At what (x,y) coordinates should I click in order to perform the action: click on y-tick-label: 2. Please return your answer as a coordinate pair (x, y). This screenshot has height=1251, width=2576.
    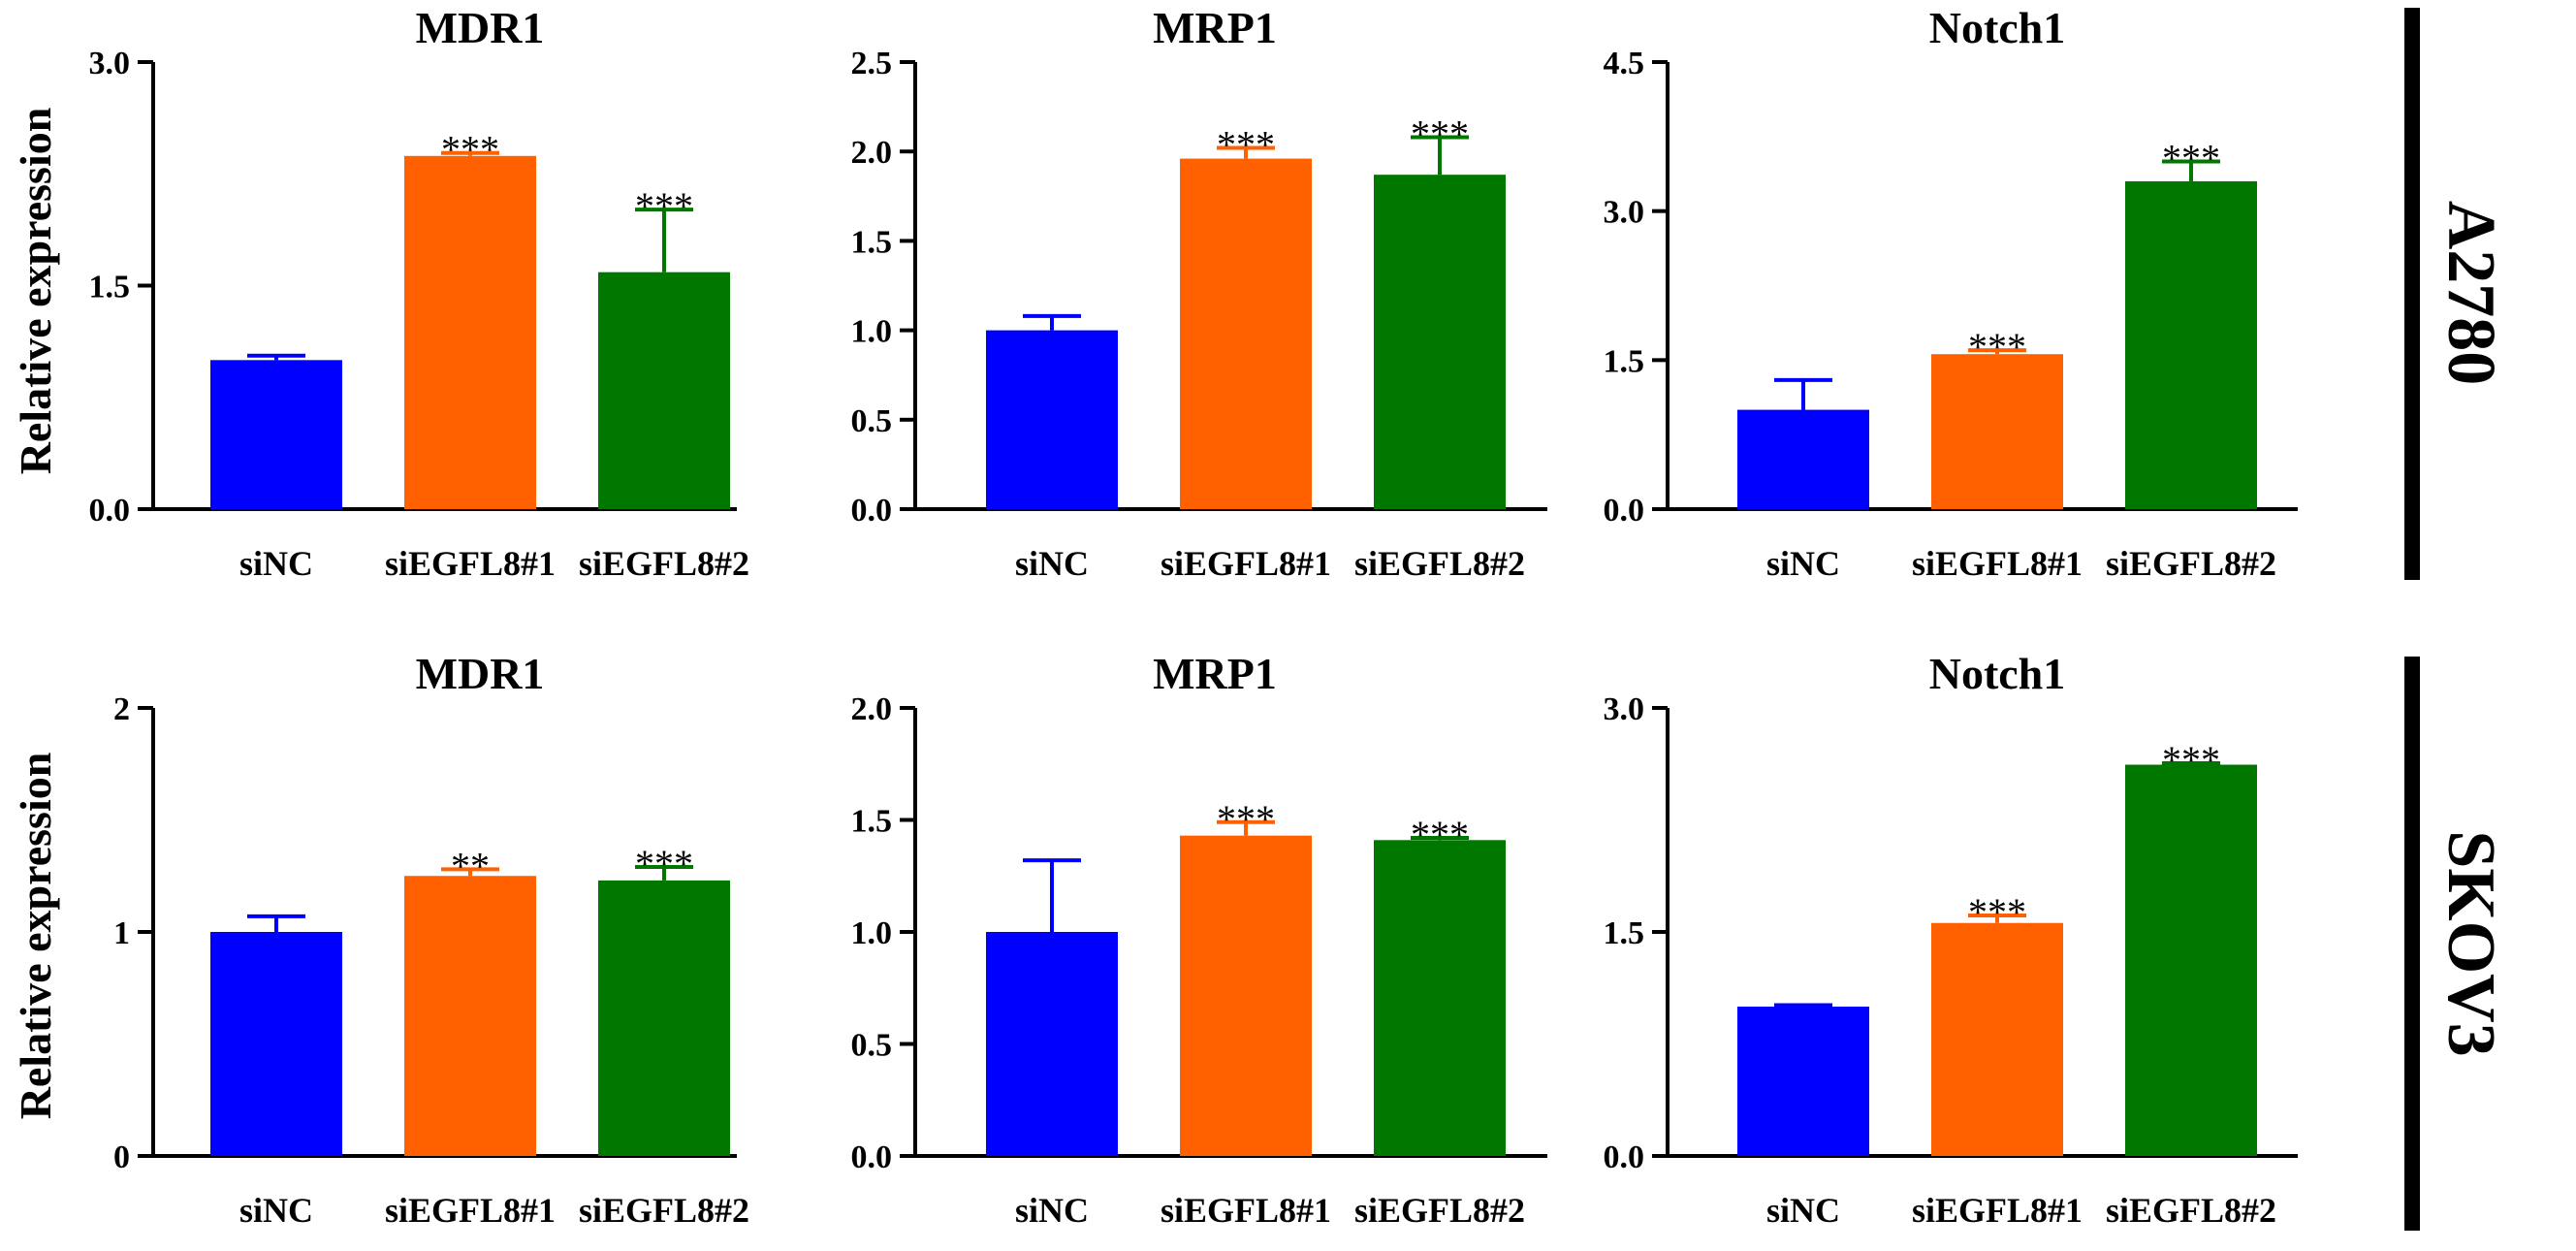
    Looking at the image, I should click on (122, 709).